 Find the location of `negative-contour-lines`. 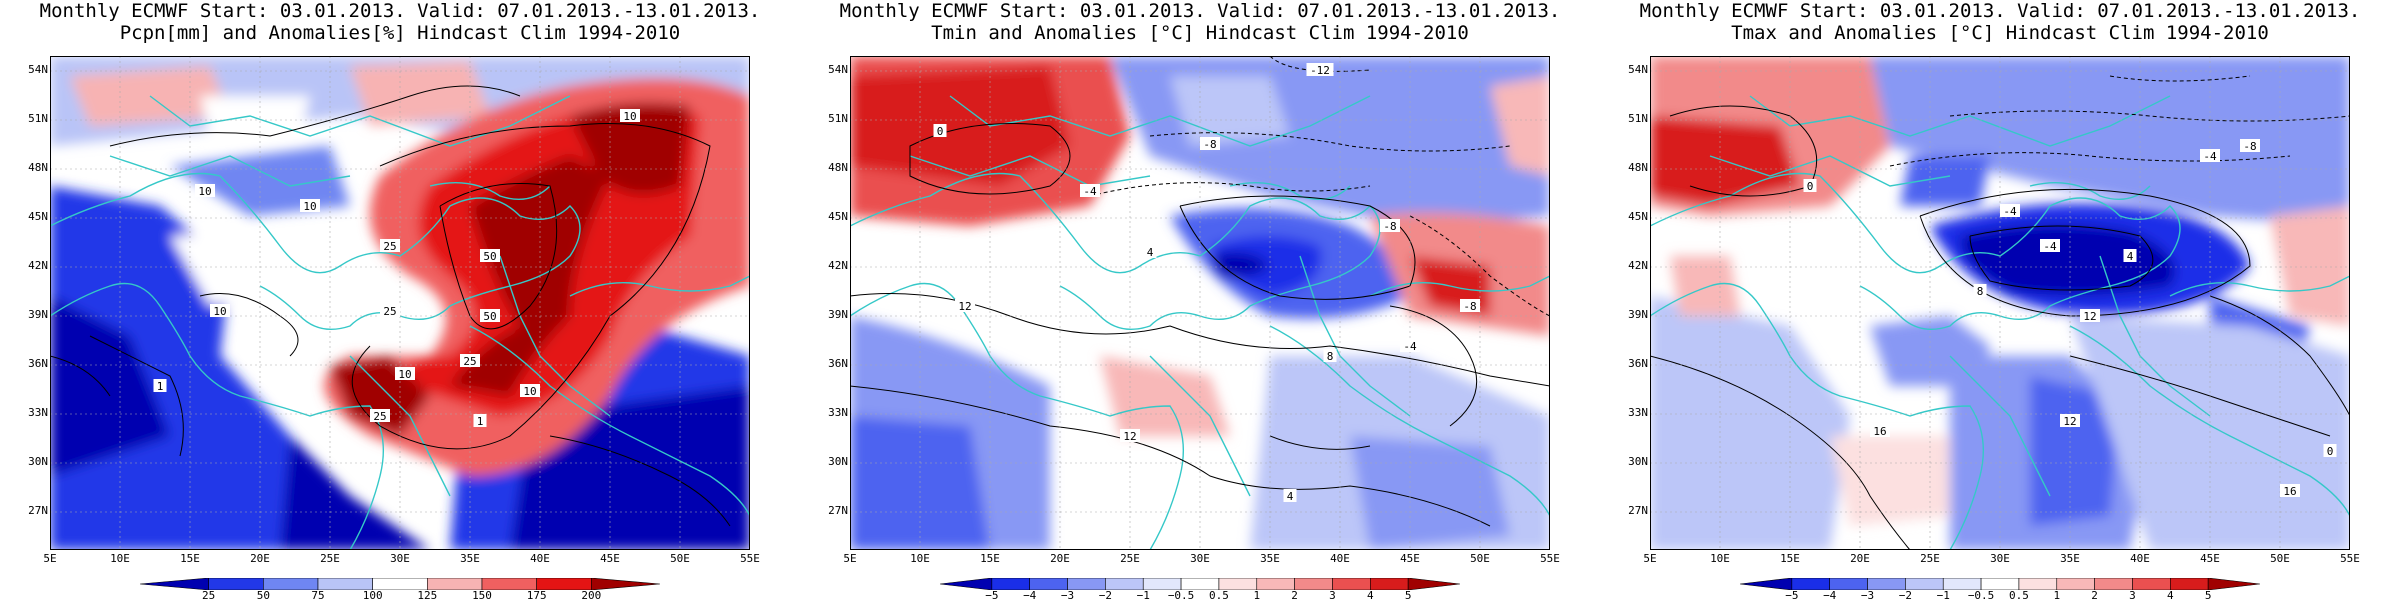

negative-contour-lines is located at coordinates (2119, 121).